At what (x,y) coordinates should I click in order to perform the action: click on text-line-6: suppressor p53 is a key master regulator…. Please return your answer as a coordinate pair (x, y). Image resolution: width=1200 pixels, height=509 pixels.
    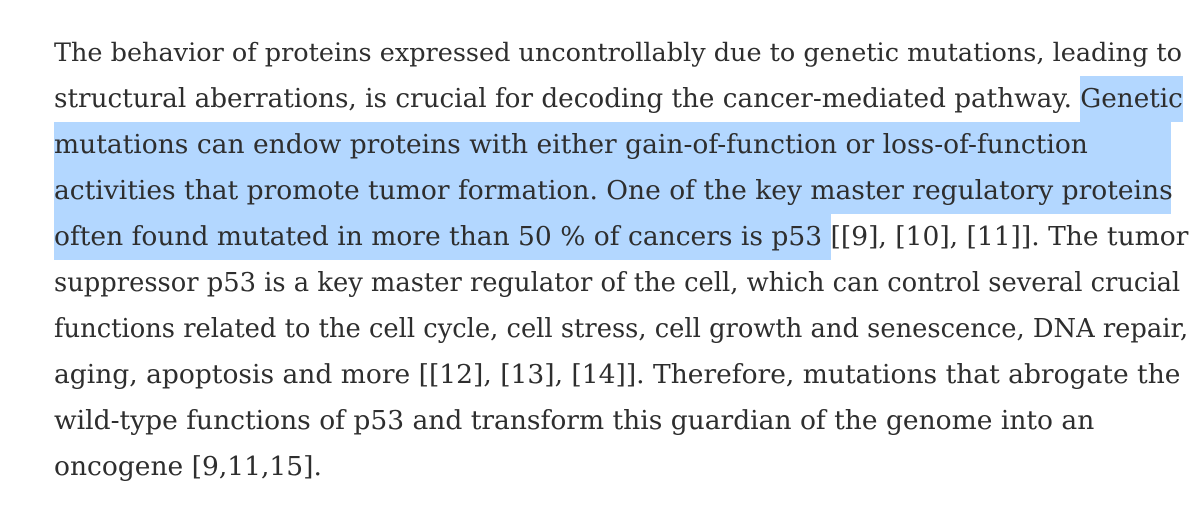
    Looking at the image, I should click on (621, 283).